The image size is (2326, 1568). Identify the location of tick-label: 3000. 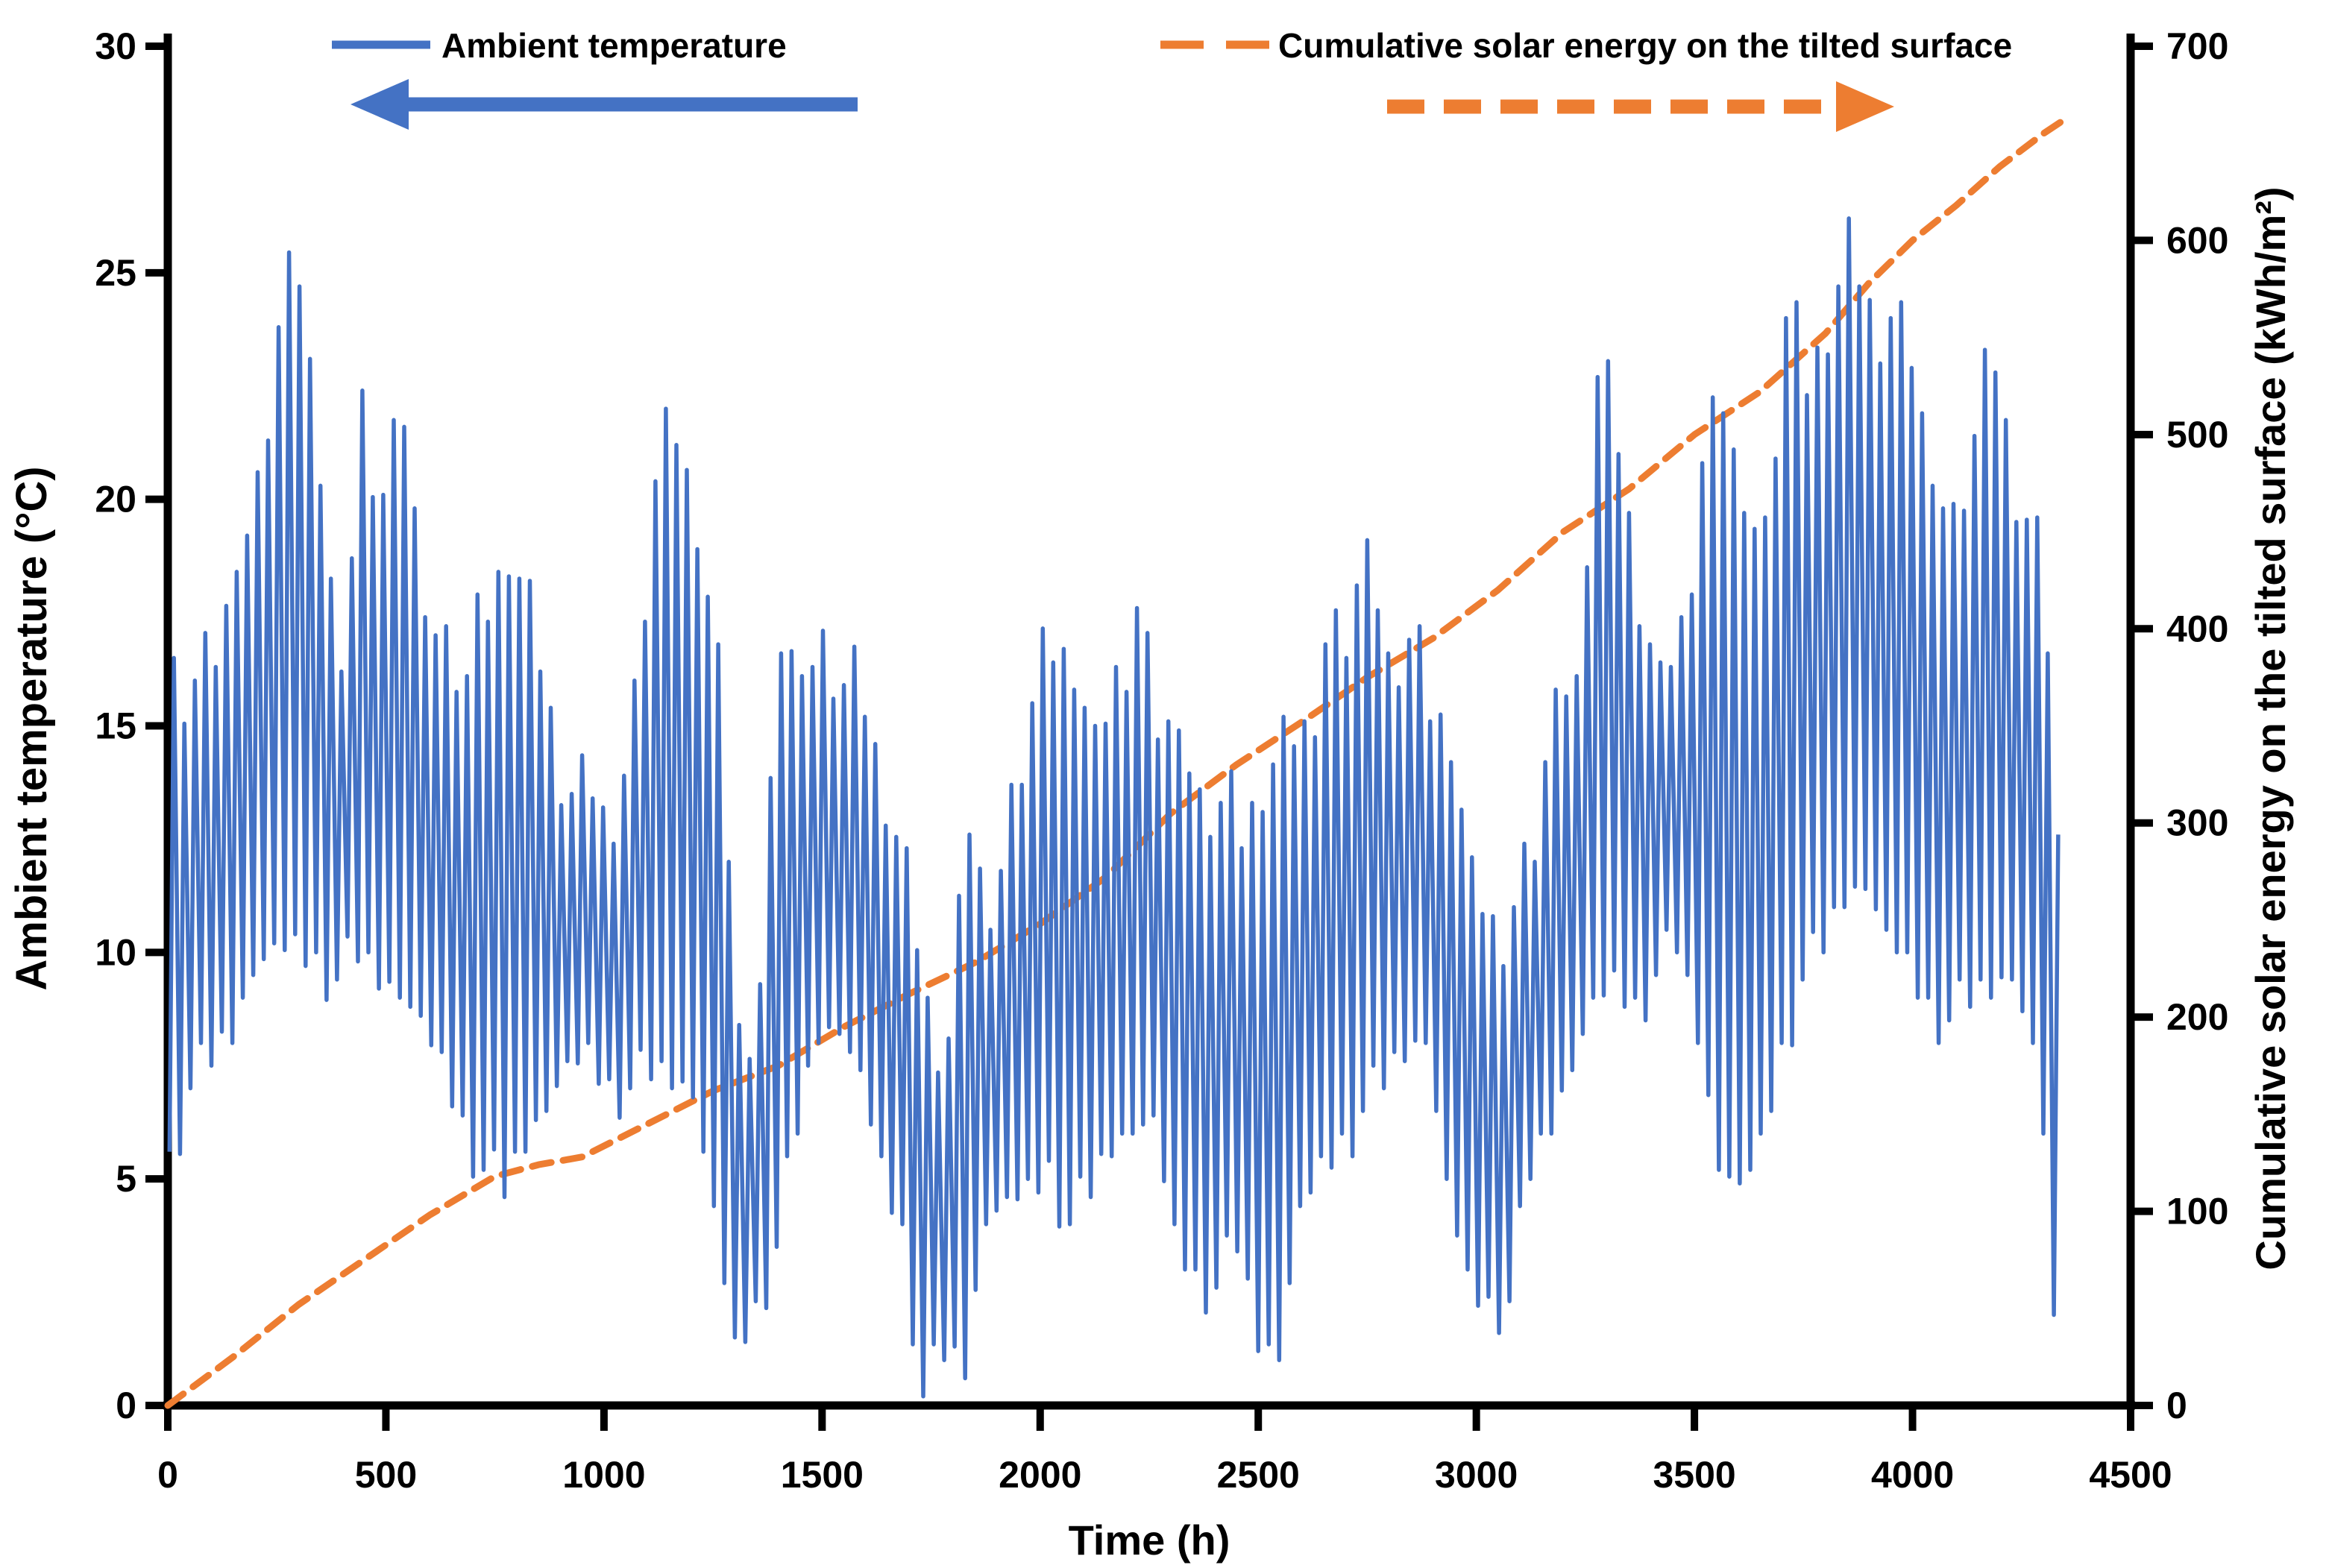
(1476, 1475).